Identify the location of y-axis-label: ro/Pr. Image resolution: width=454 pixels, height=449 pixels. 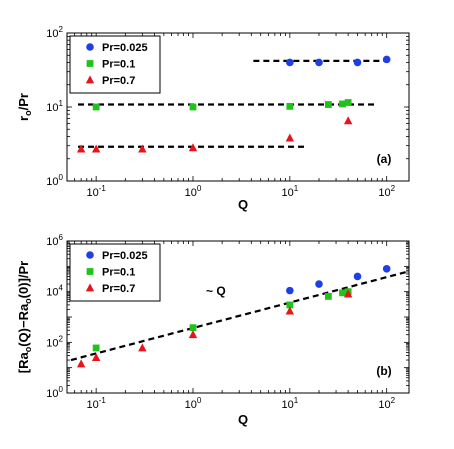
(24, 107).